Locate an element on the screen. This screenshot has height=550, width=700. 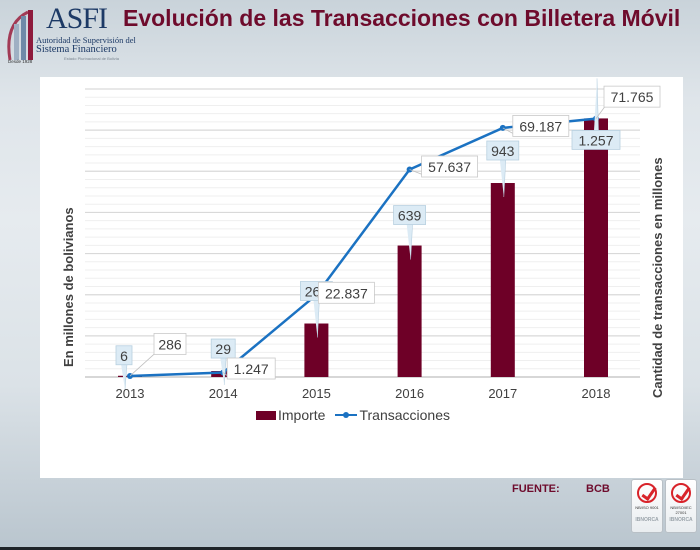
logo-emblem-icon is located at coordinates (20, 35).